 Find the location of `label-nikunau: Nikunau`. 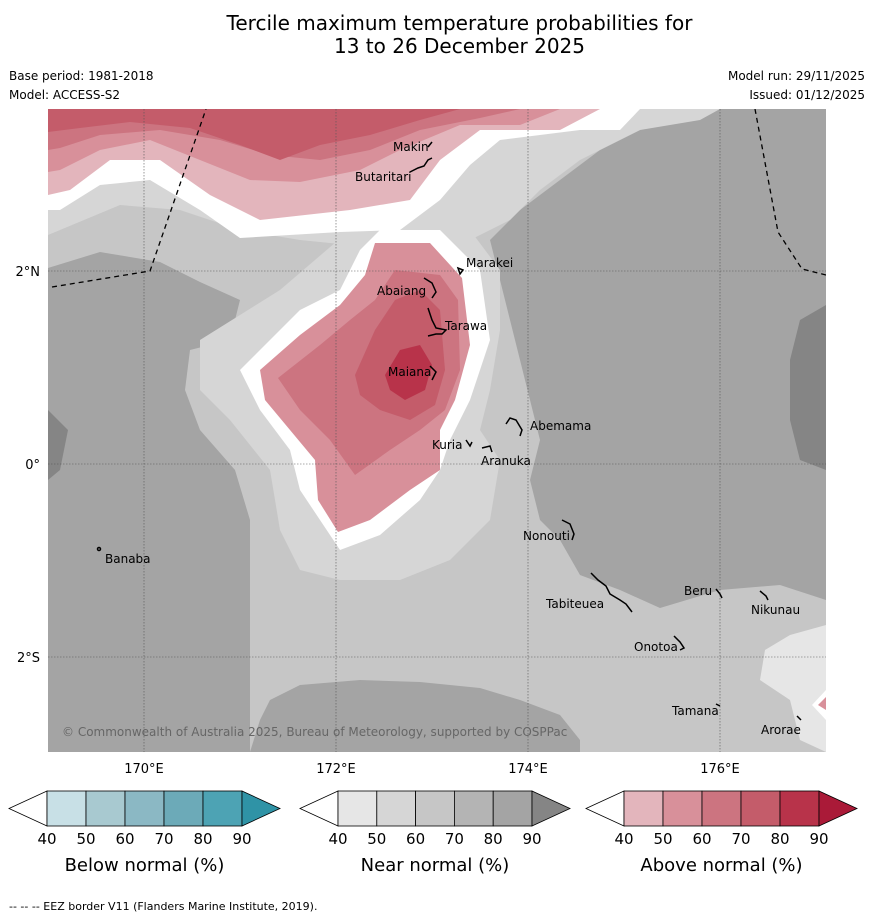

label-nikunau: Nikunau is located at coordinates (775, 610).